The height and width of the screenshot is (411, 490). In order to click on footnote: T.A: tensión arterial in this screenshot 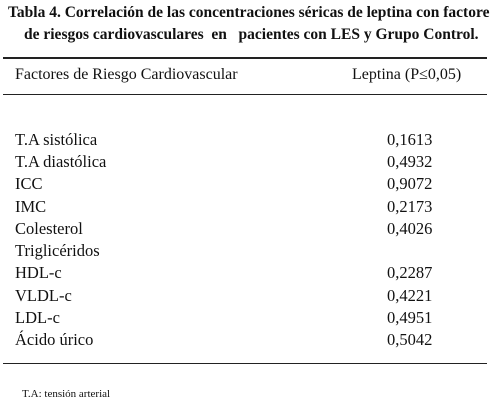, I will do `click(66, 394)`.